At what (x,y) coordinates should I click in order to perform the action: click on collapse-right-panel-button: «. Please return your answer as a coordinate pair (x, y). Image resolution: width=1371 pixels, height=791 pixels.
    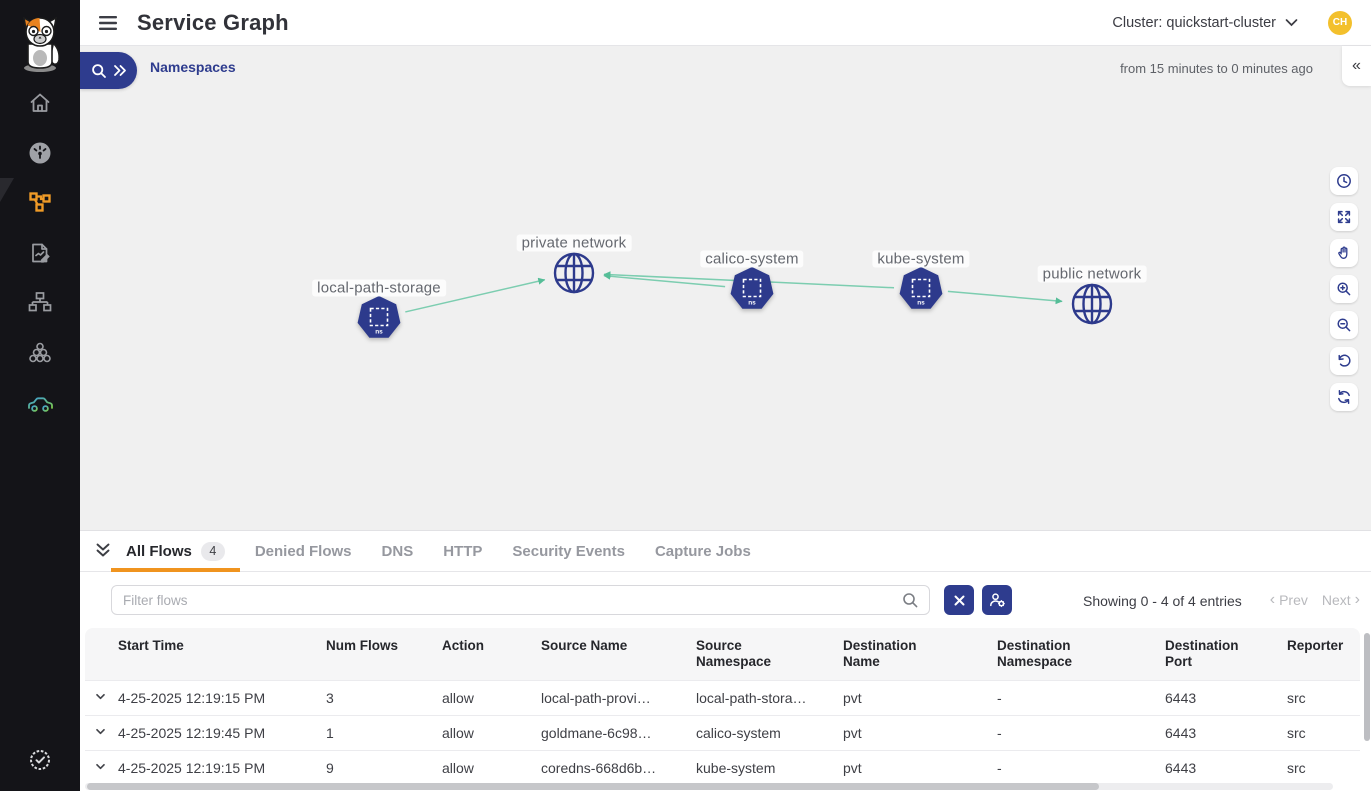
    Looking at the image, I should click on (1356, 66).